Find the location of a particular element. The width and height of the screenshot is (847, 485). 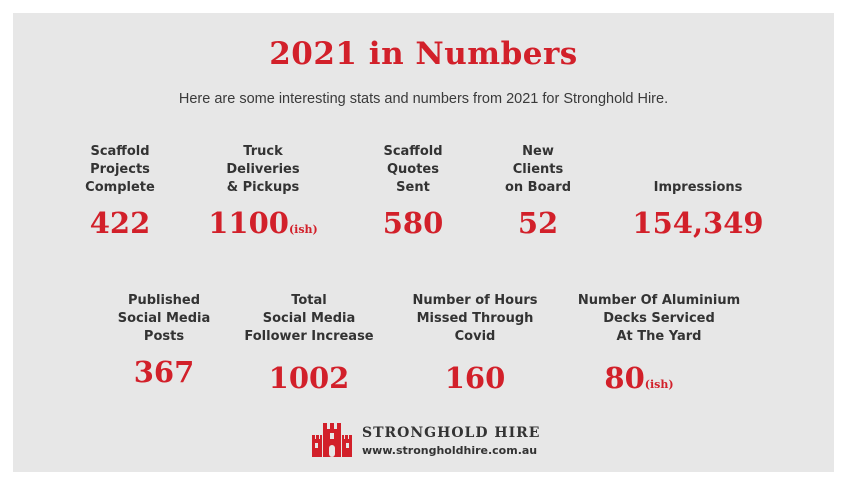

stat-label: Impressions is located at coordinates (698, 187).